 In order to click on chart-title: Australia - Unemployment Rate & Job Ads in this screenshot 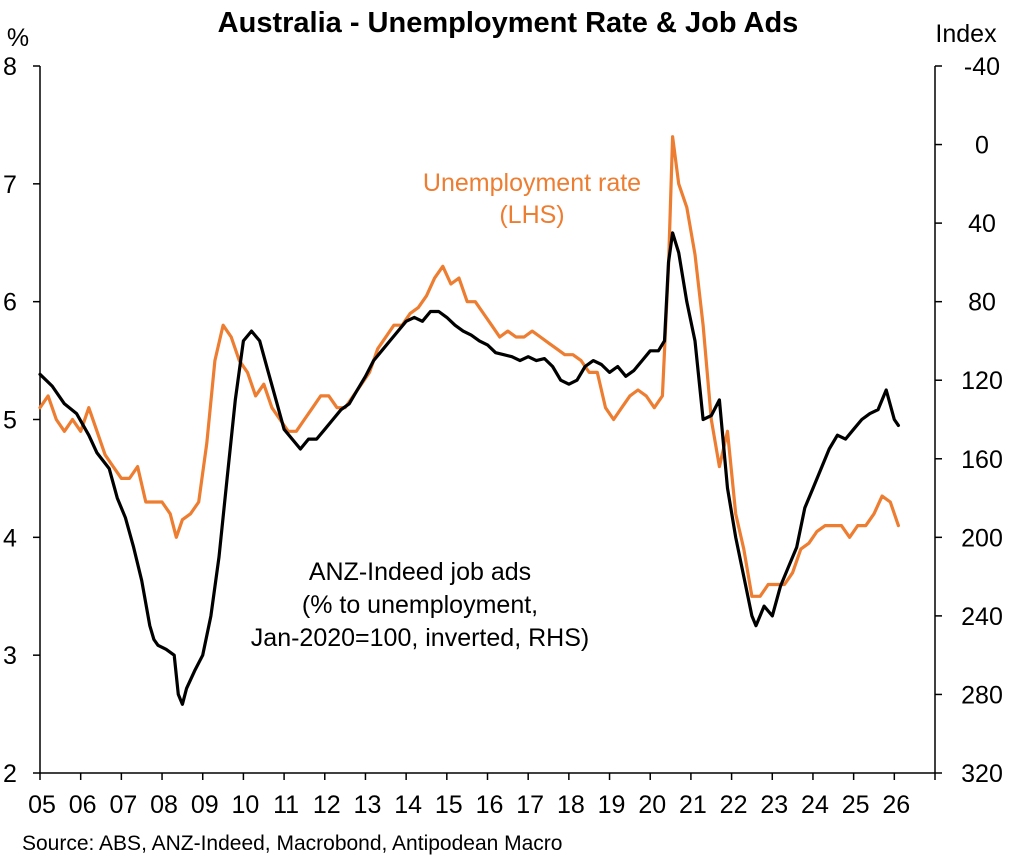, I will do `click(508, 23)`.